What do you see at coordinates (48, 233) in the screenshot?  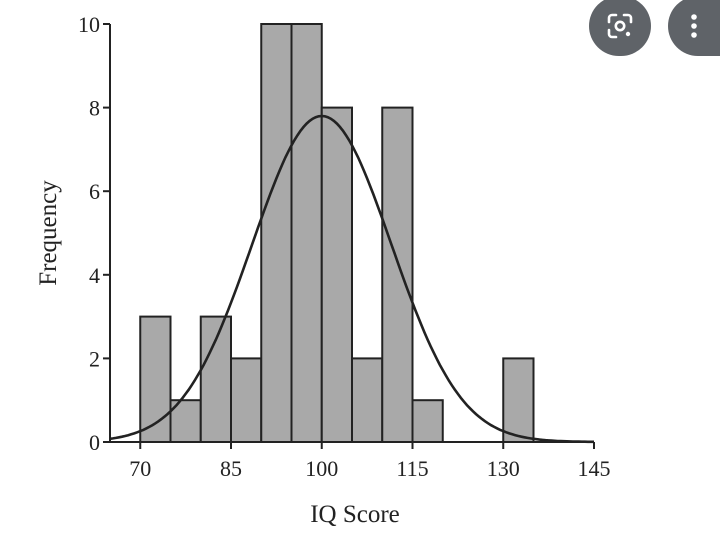 I see `y-axis-title: Frequency` at bounding box center [48, 233].